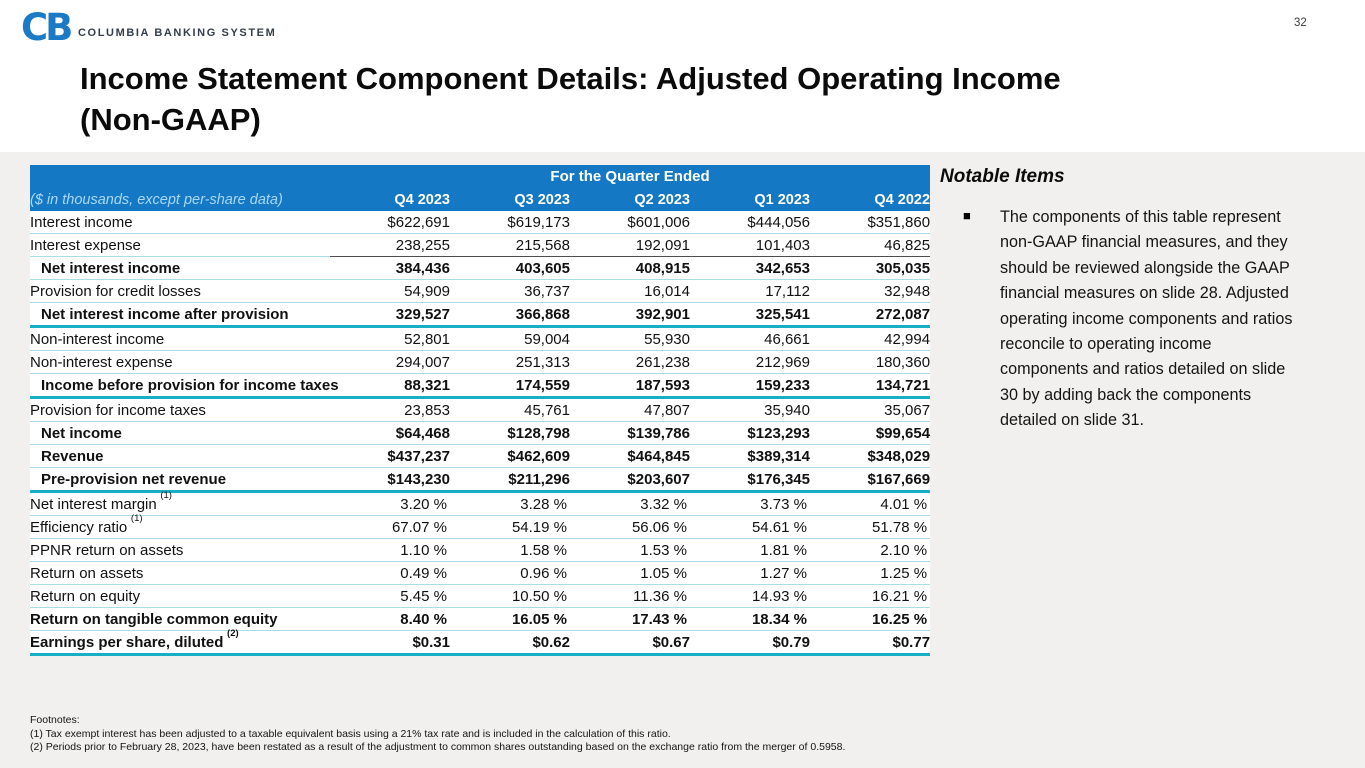 This screenshot has width=1365, height=768. What do you see at coordinates (630, 176) in the screenshot?
I see `quarter-ended-header: For the Quarter Ended` at bounding box center [630, 176].